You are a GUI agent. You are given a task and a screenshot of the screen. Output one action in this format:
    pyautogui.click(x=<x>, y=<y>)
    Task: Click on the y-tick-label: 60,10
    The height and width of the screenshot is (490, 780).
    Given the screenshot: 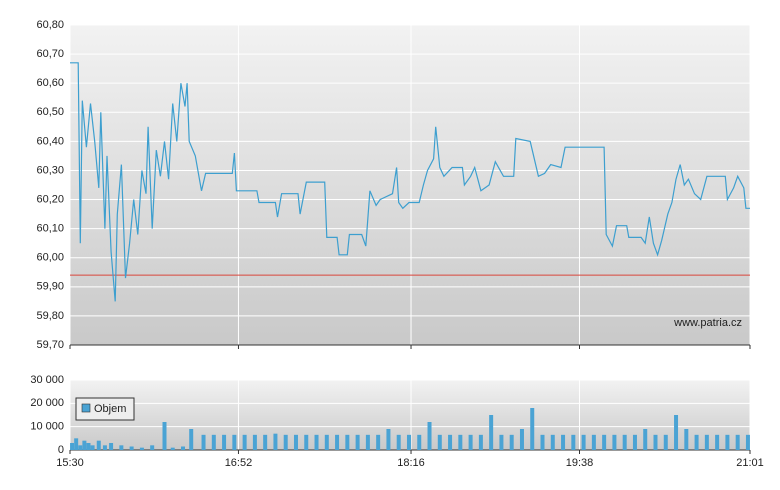 What is the action you would take?
    pyautogui.click(x=50, y=229)
    